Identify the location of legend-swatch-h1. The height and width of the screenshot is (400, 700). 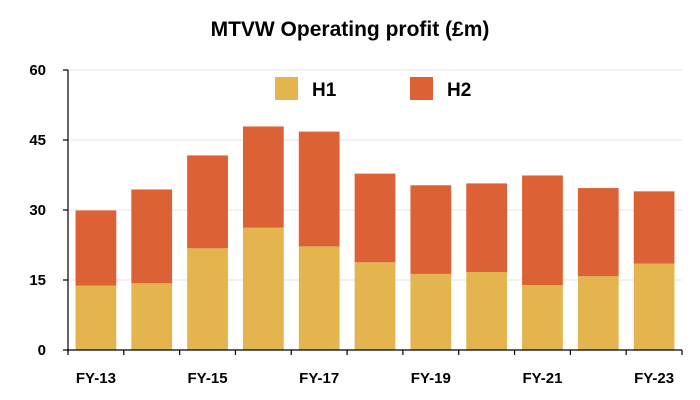
(286, 88).